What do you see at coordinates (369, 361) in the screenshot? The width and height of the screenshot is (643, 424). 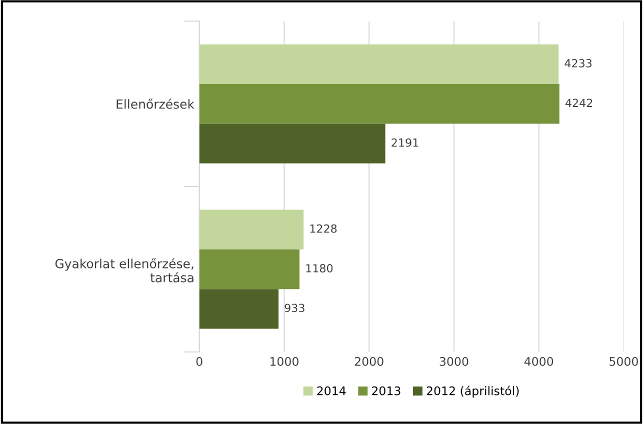 I see `x-tick-label: 2000` at bounding box center [369, 361].